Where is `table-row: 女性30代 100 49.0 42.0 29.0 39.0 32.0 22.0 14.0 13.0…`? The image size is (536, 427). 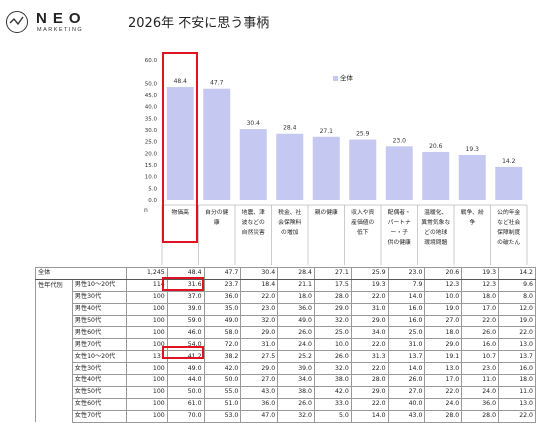
table-row: 女性30代 100 49.0 42.0 29.0 39.0 32.0 22.0 14.0 13.0… is located at coordinates (285, 369).